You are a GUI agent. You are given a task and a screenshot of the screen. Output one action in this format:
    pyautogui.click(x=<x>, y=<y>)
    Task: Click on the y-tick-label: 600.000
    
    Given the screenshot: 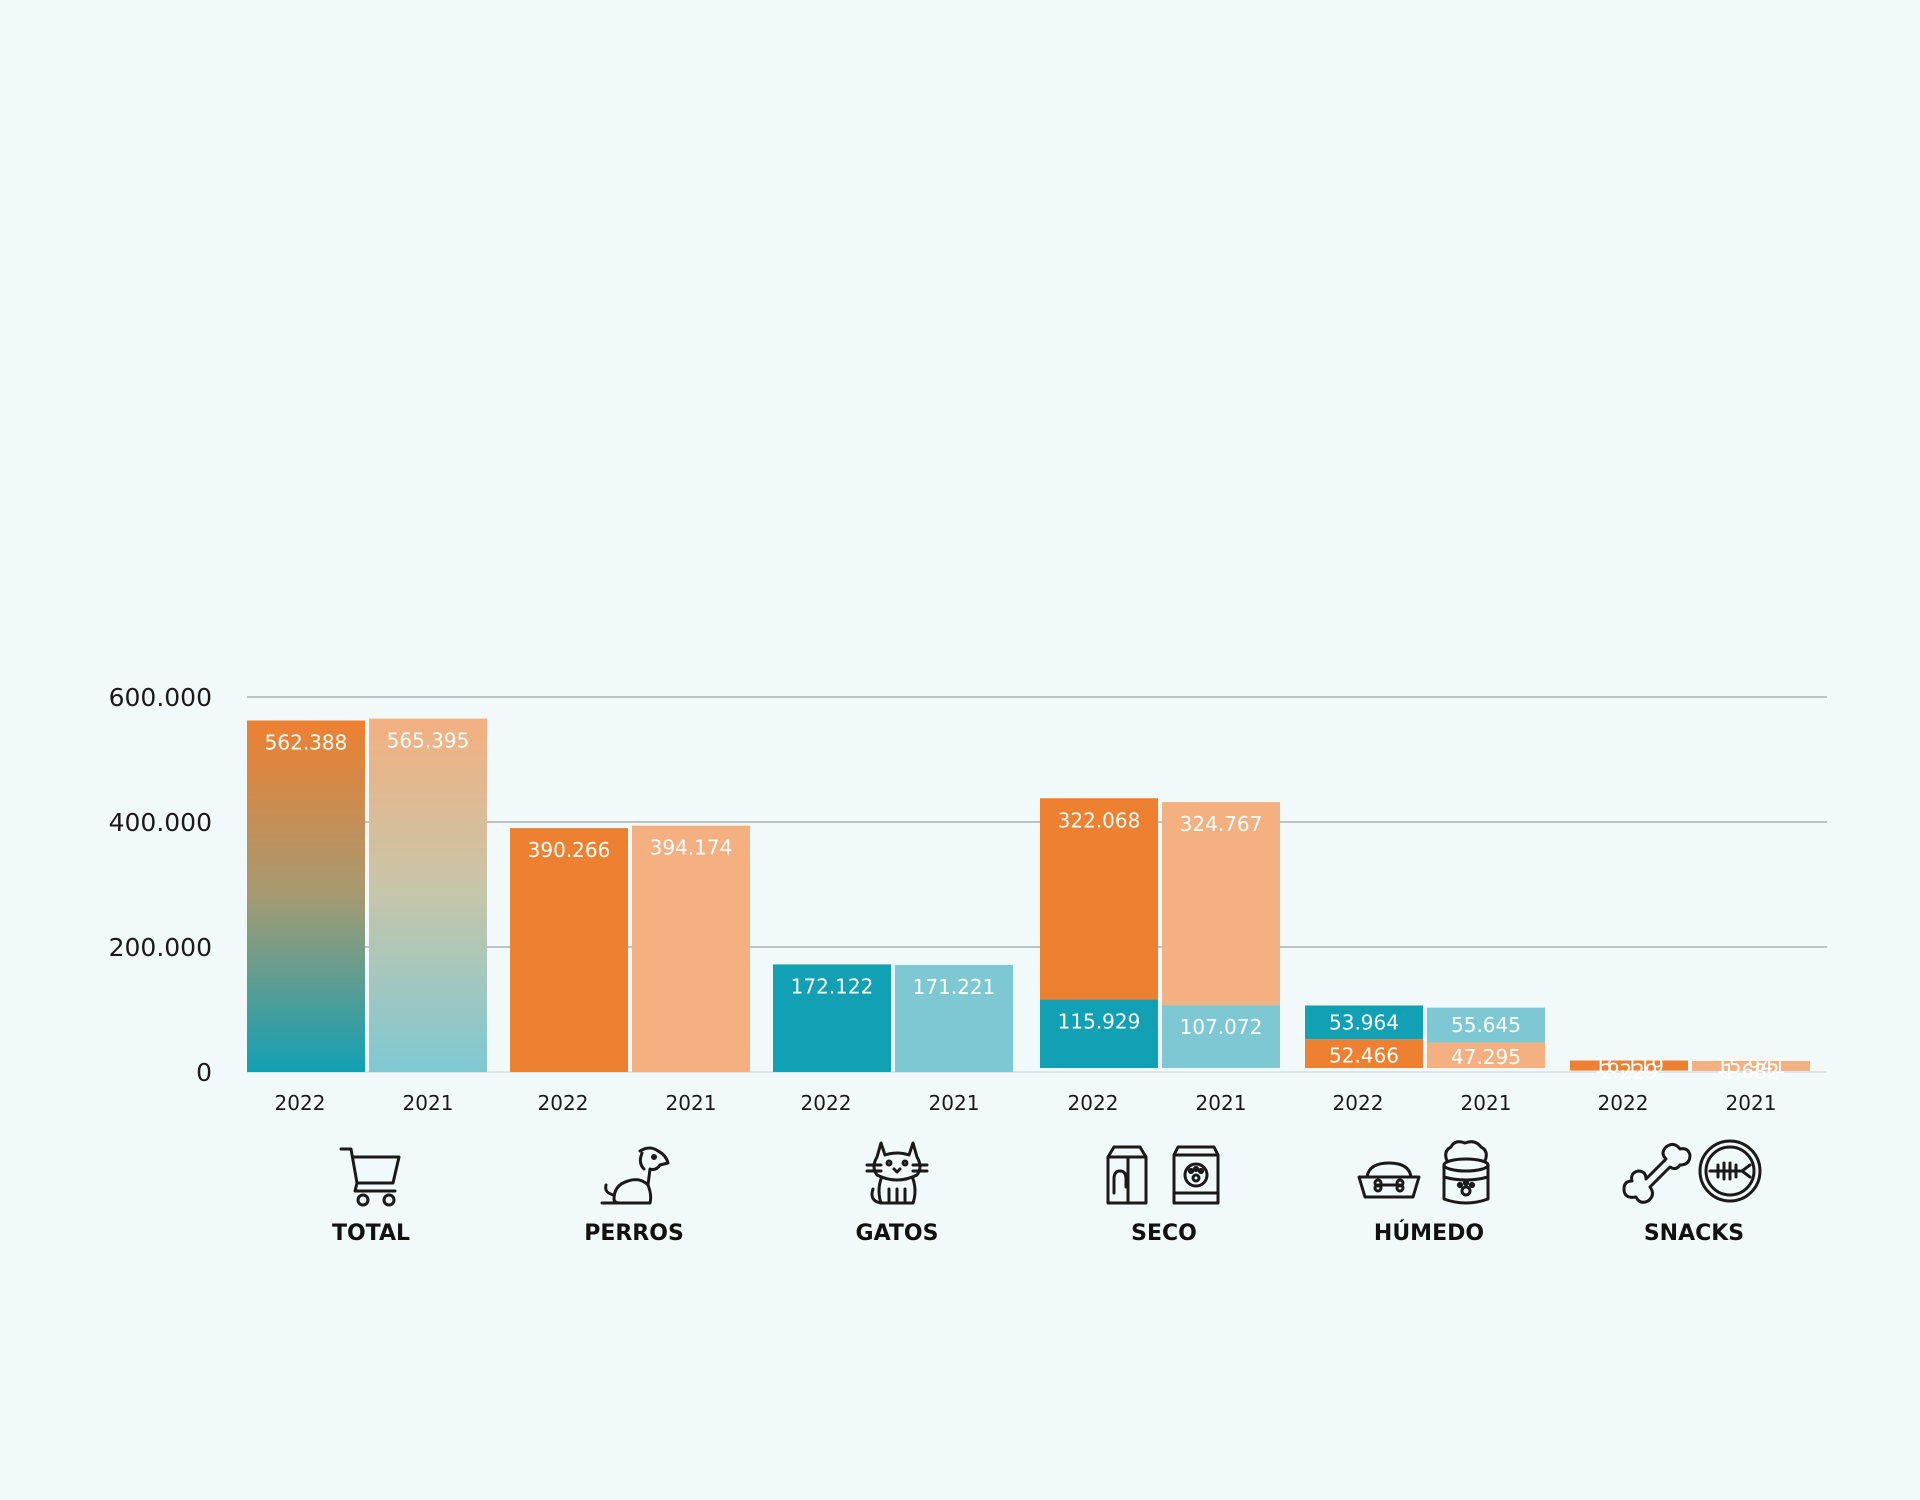 What is the action you would take?
    pyautogui.click(x=160, y=697)
    